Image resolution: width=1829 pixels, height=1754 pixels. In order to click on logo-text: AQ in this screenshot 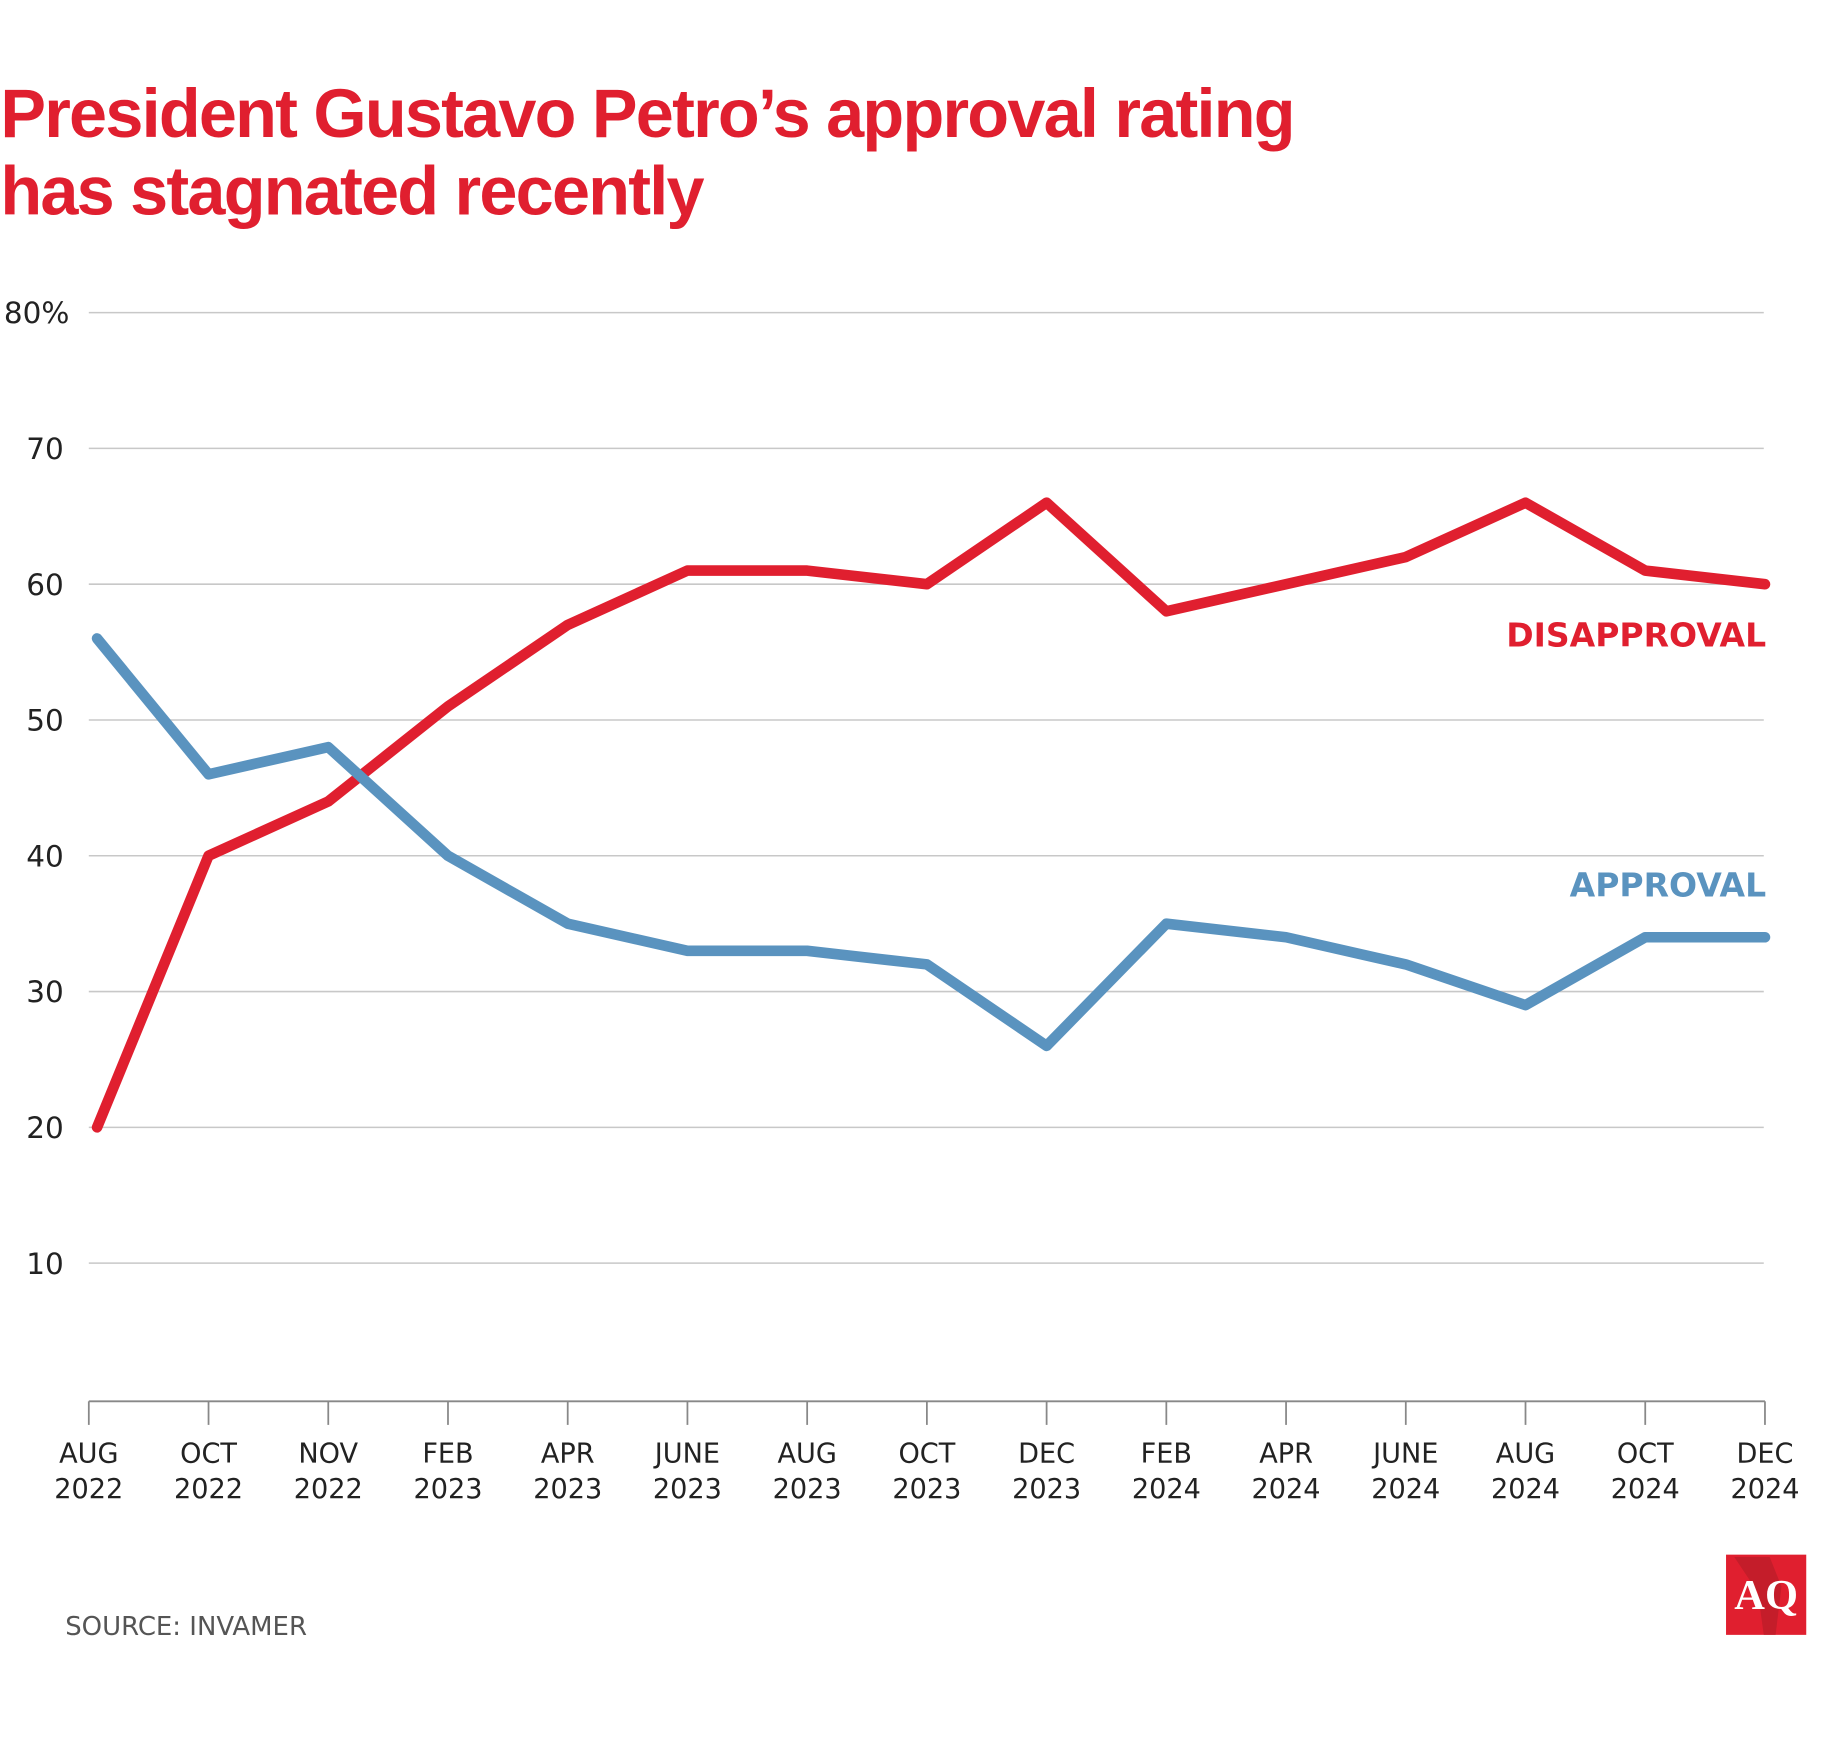, I will do `click(1766, 1595)`.